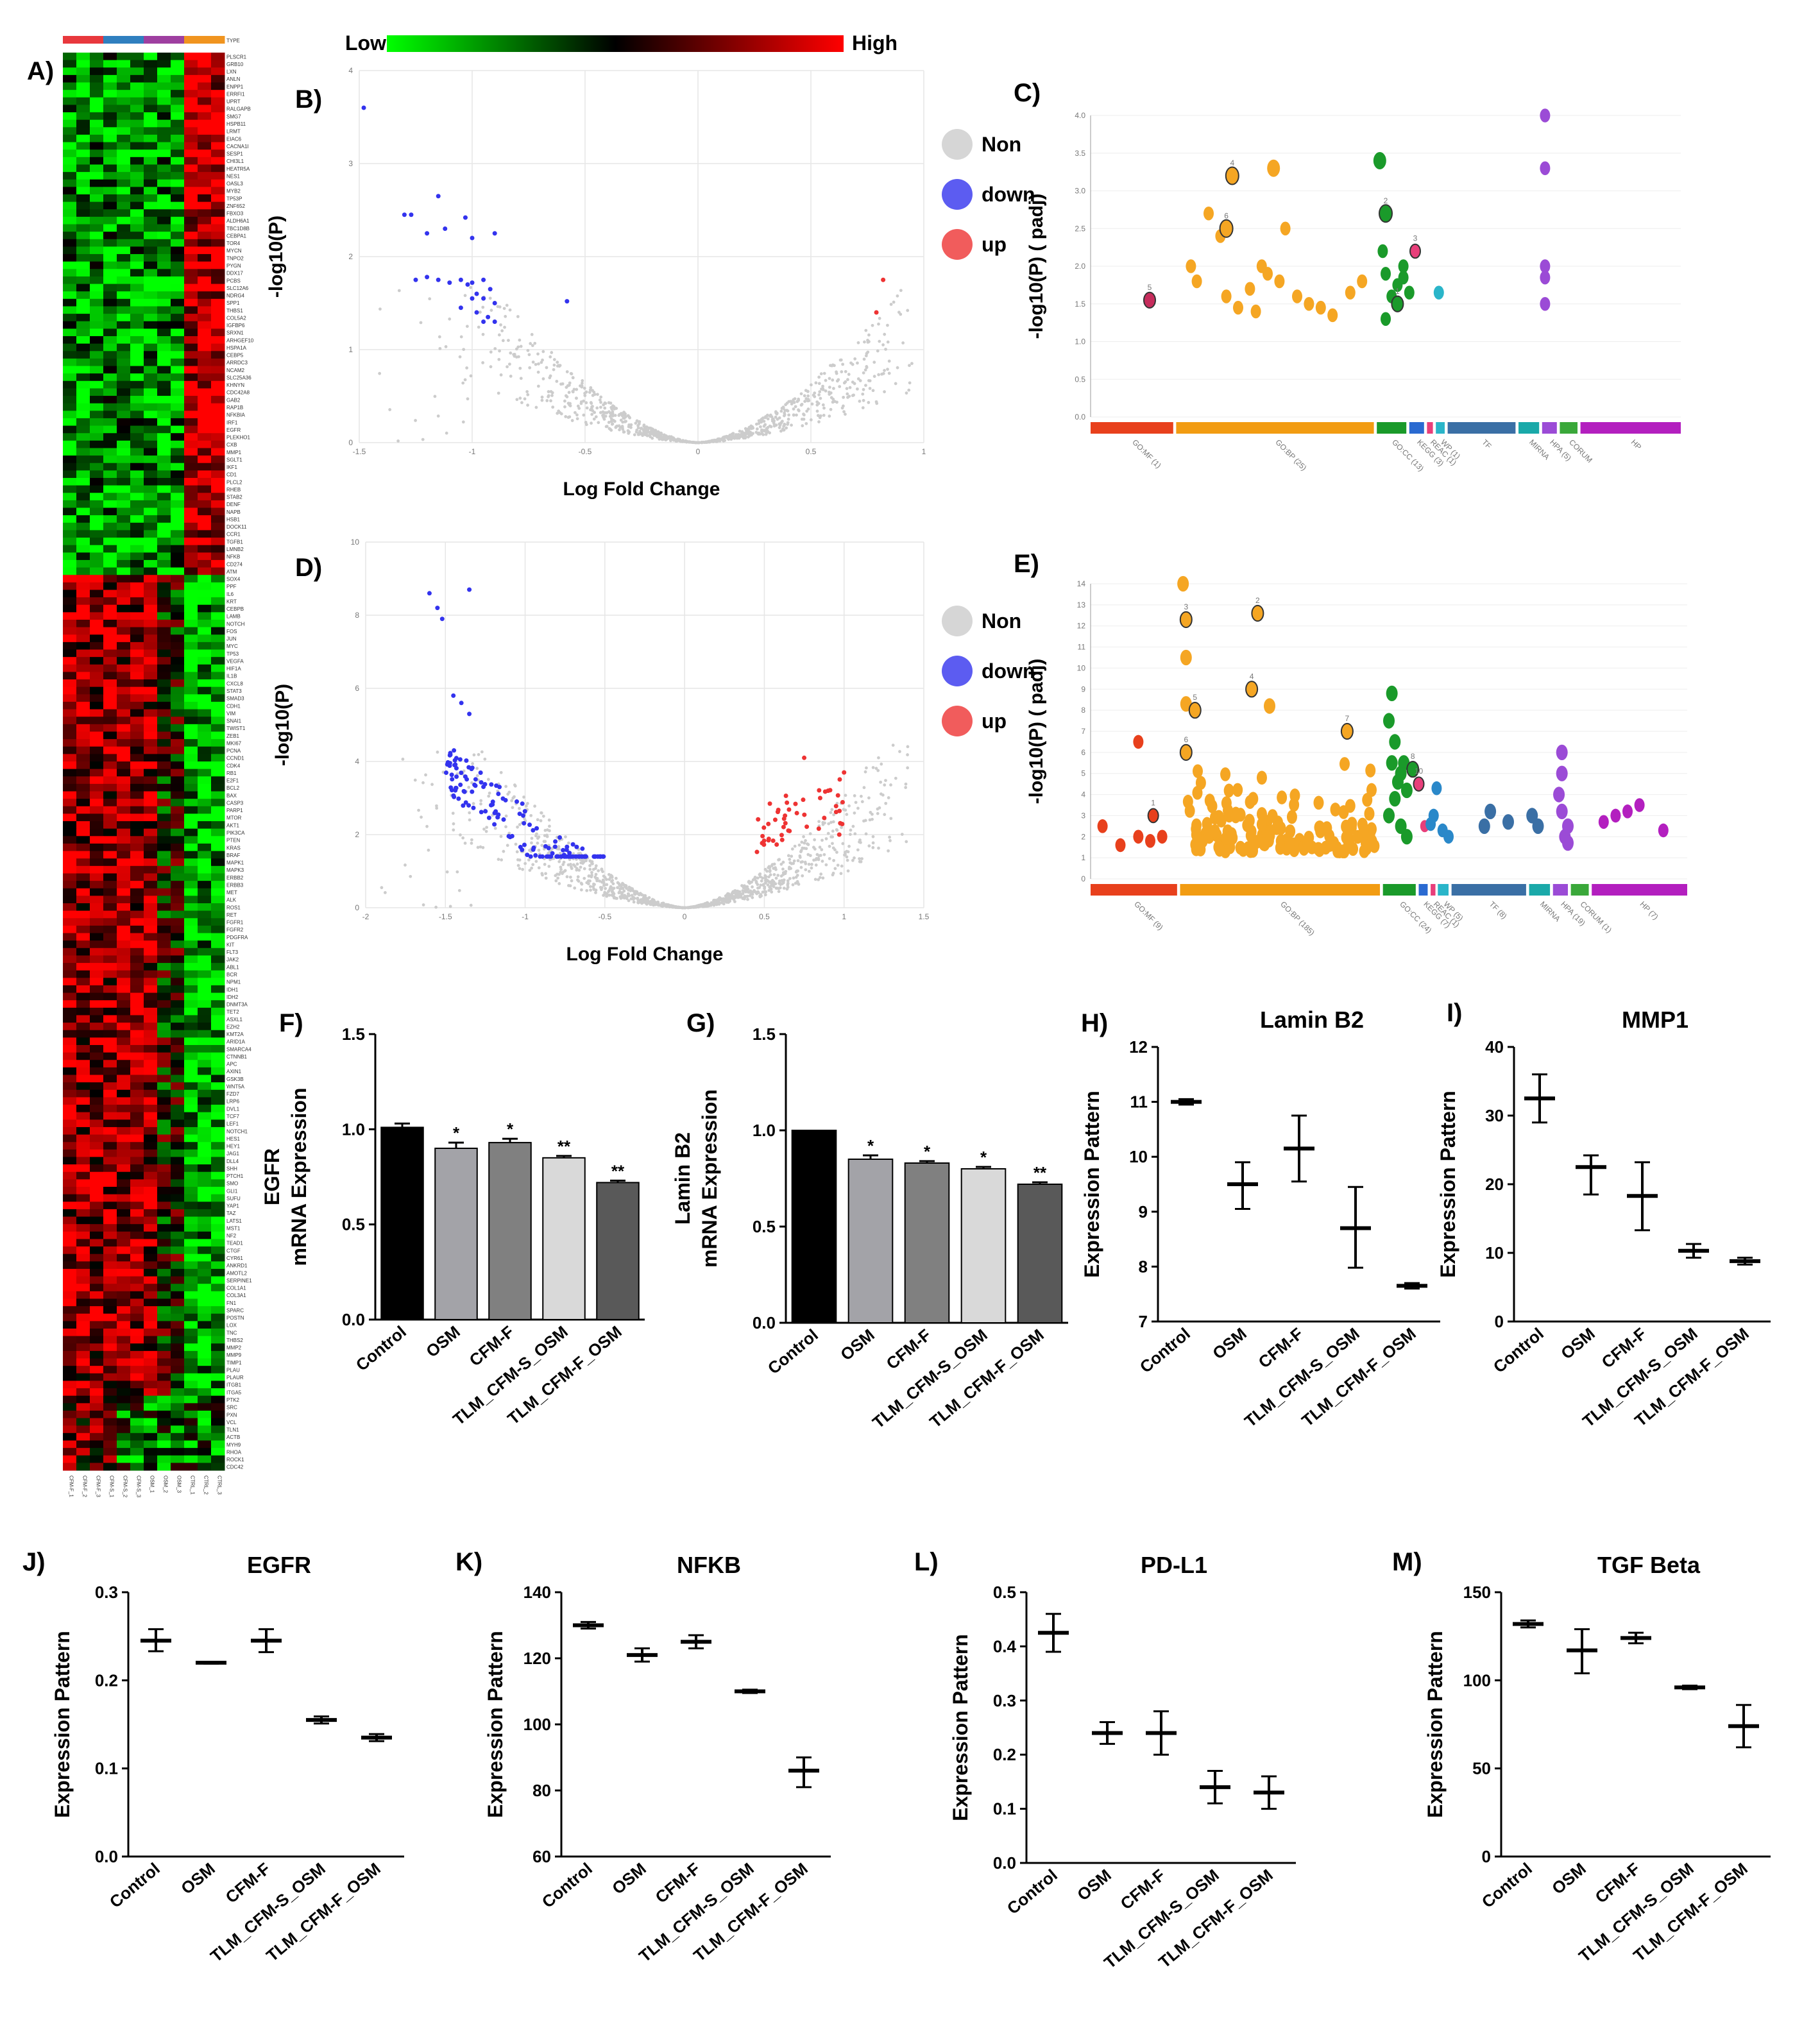 The height and width of the screenshot is (2040, 1820). I want to click on heatmap-row-label: ROS1, so click(233, 907).